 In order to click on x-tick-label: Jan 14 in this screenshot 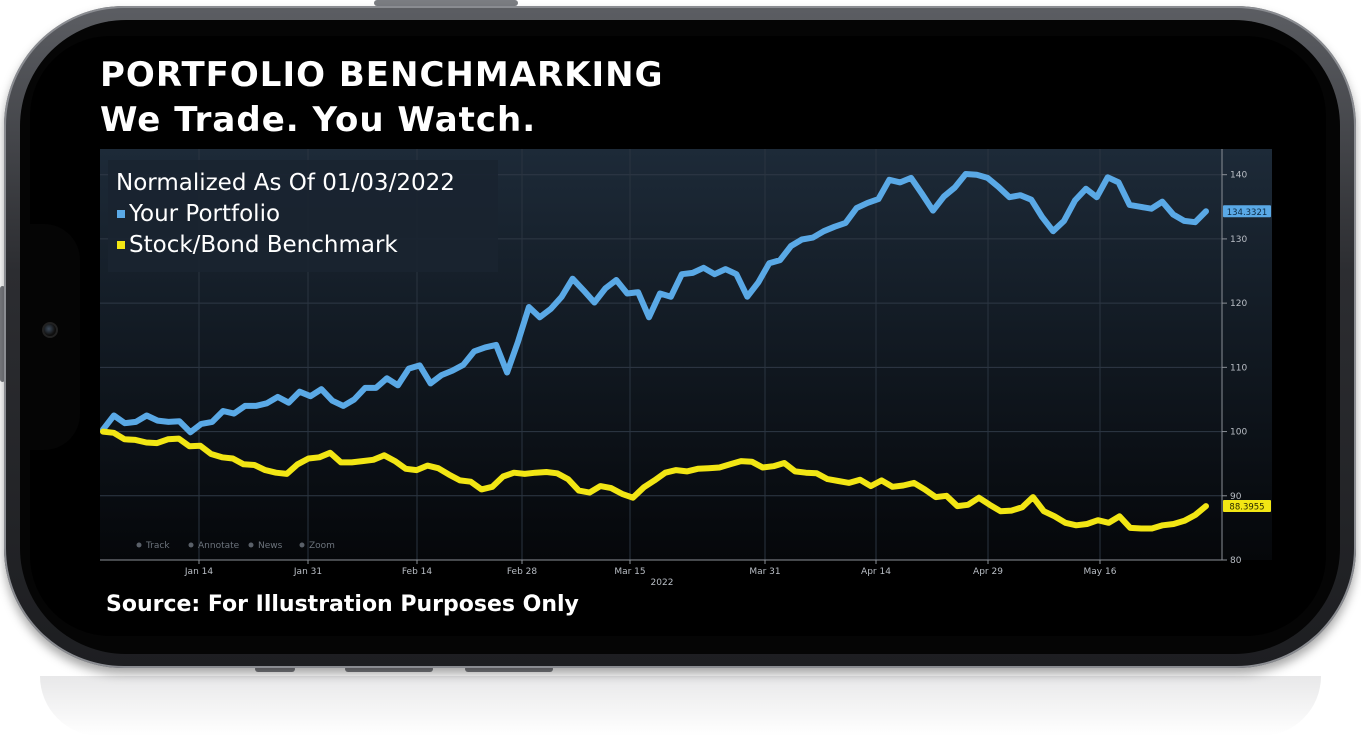, I will do `click(198, 572)`.